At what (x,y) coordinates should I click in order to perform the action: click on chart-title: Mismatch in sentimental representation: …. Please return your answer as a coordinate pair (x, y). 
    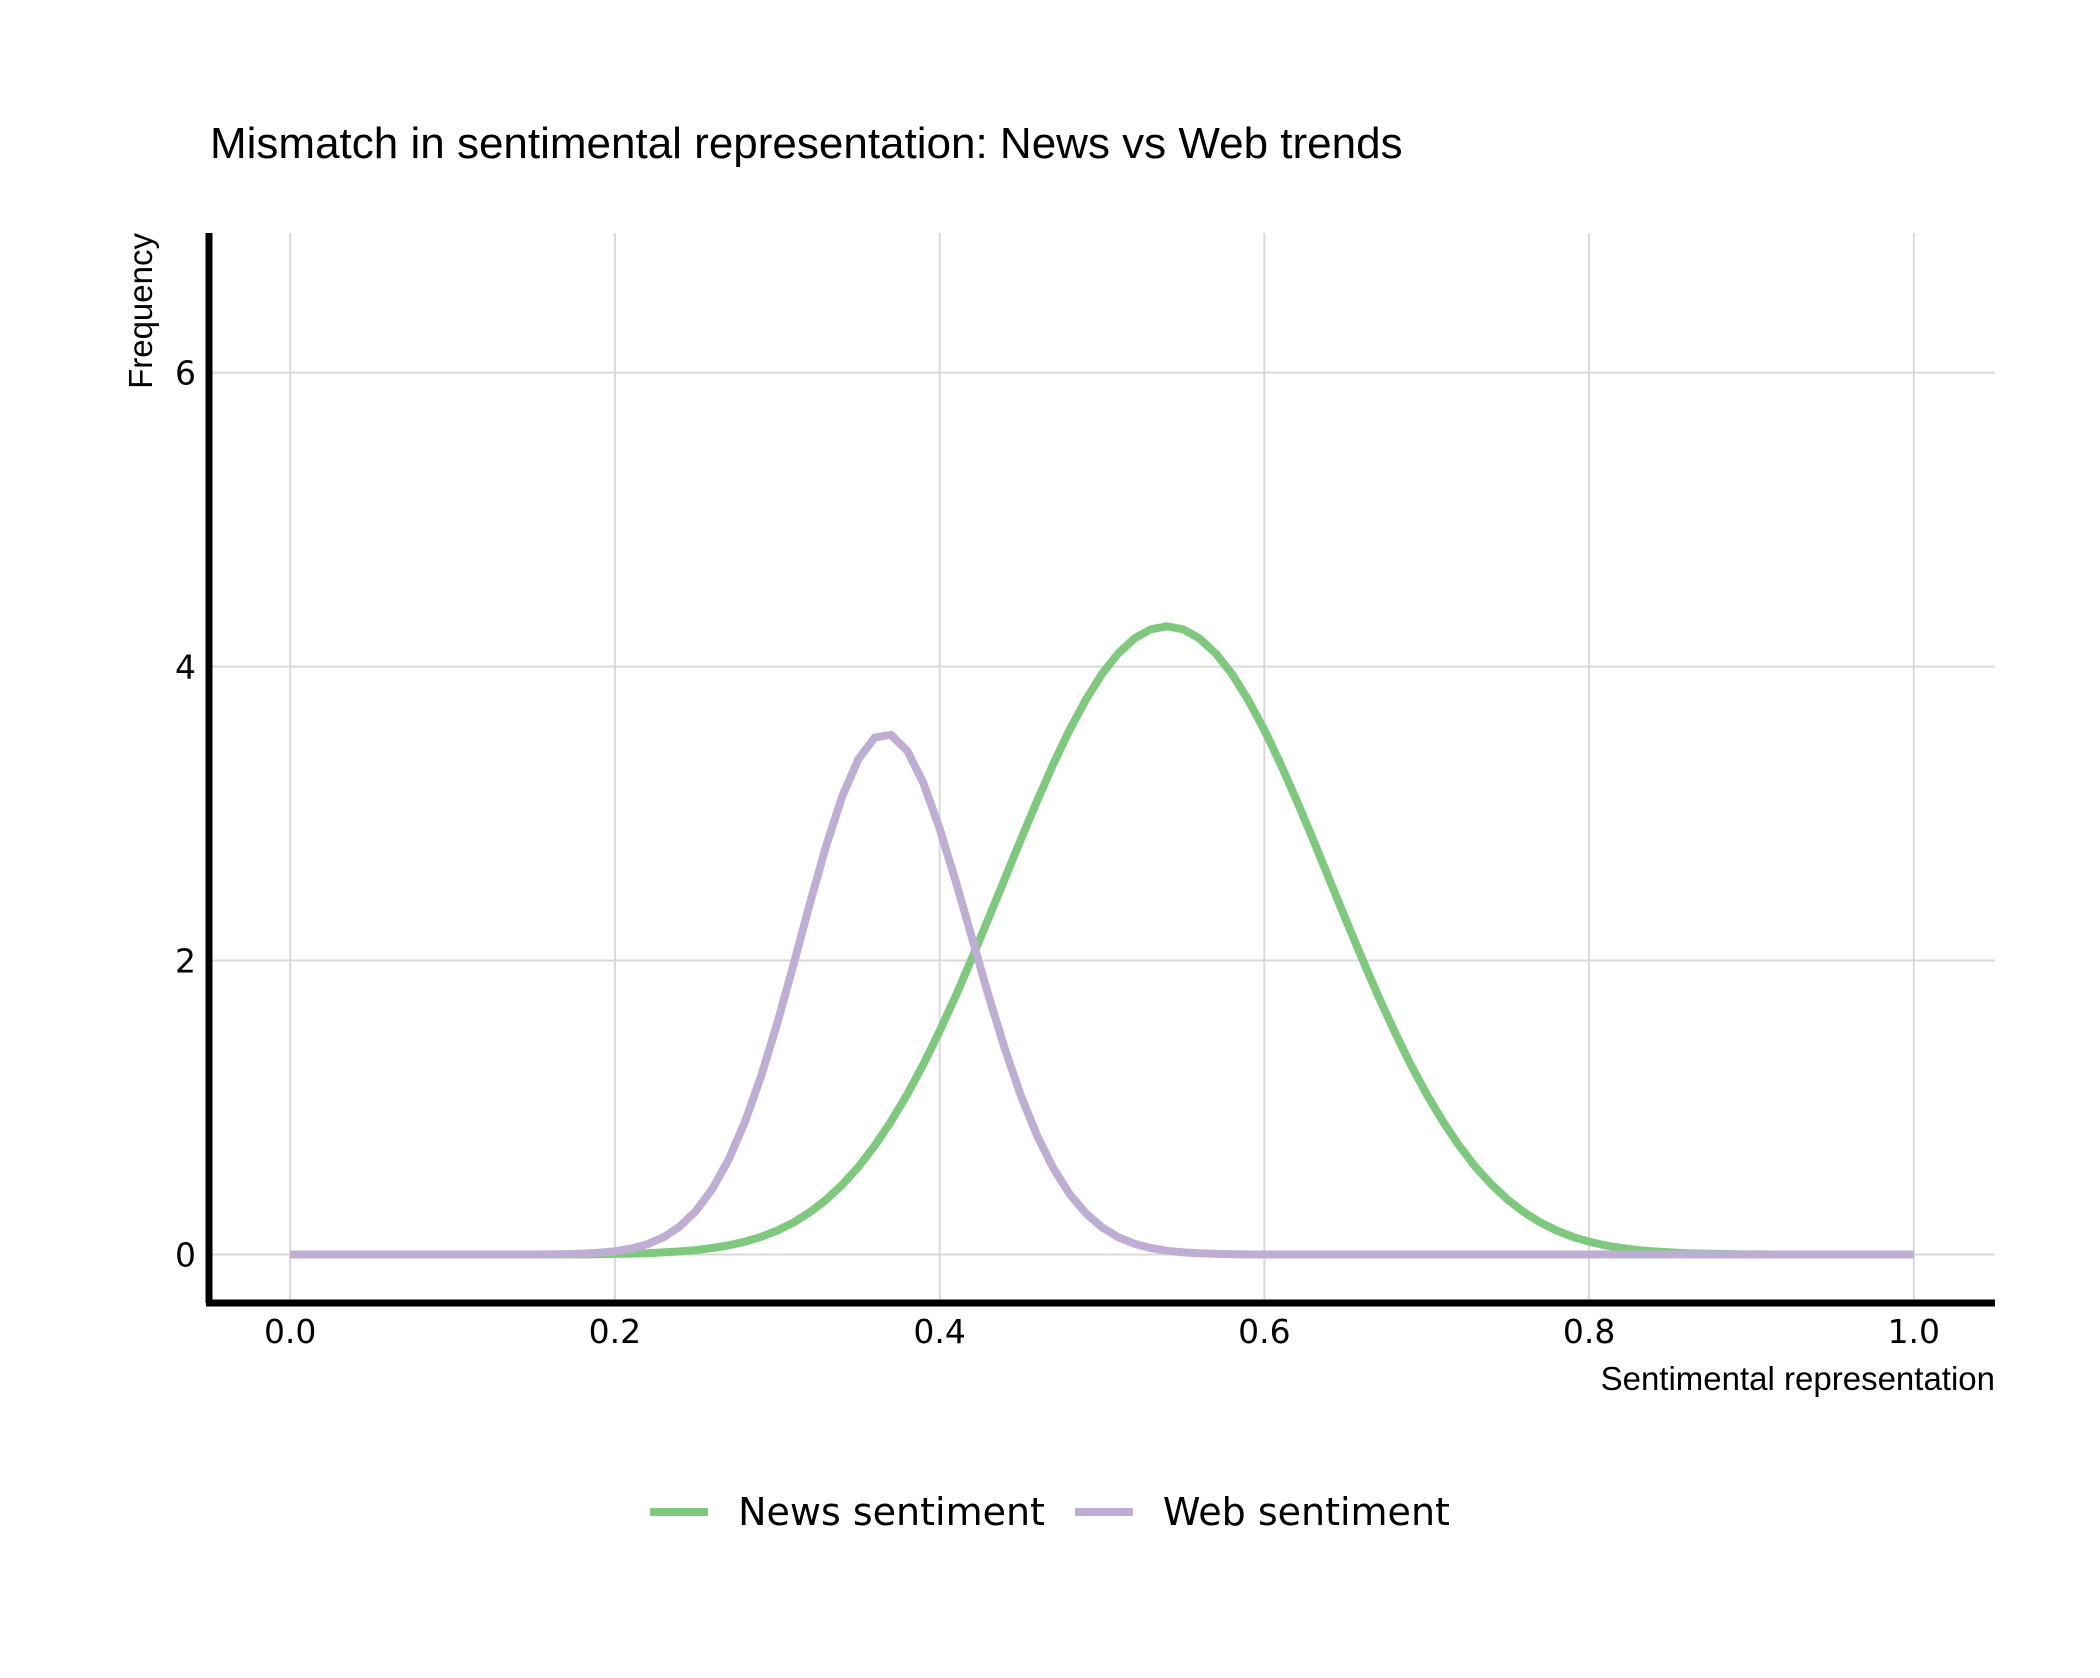
    Looking at the image, I should click on (806, 143).